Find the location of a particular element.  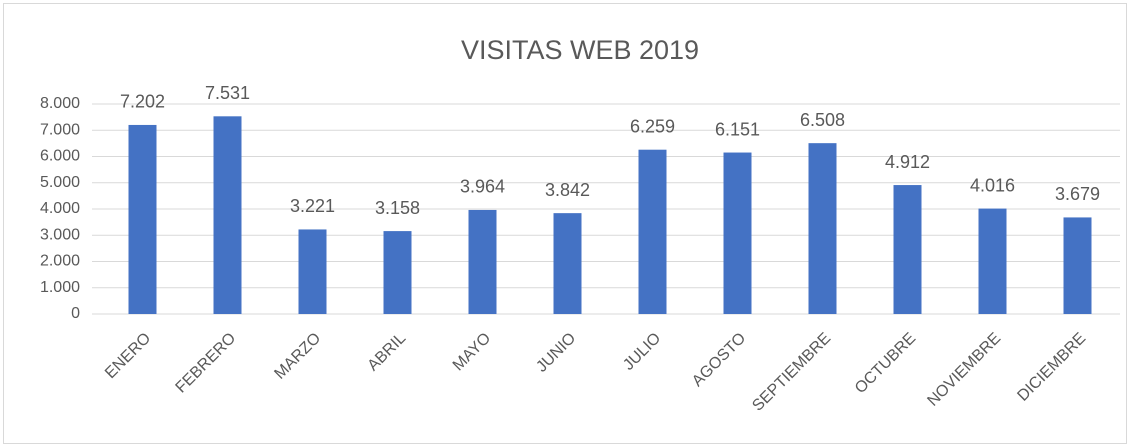

value-label: 3.221 is located at coordinates (312, 206).